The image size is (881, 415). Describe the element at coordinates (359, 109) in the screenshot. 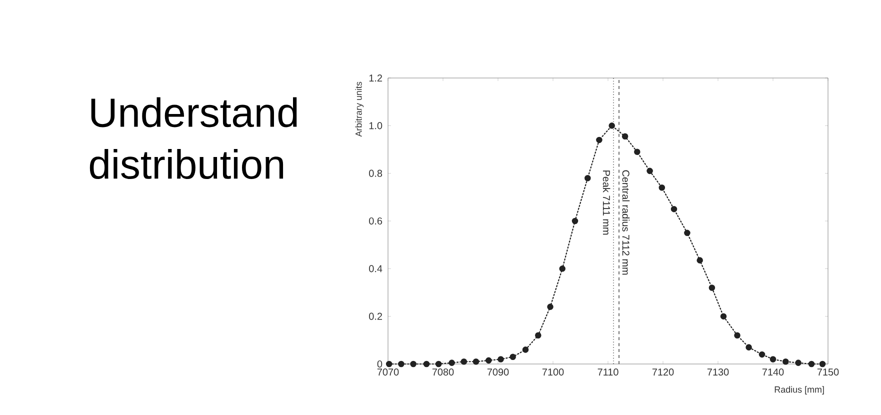

I see `y-axis-title: Arbitrary units` at that location.